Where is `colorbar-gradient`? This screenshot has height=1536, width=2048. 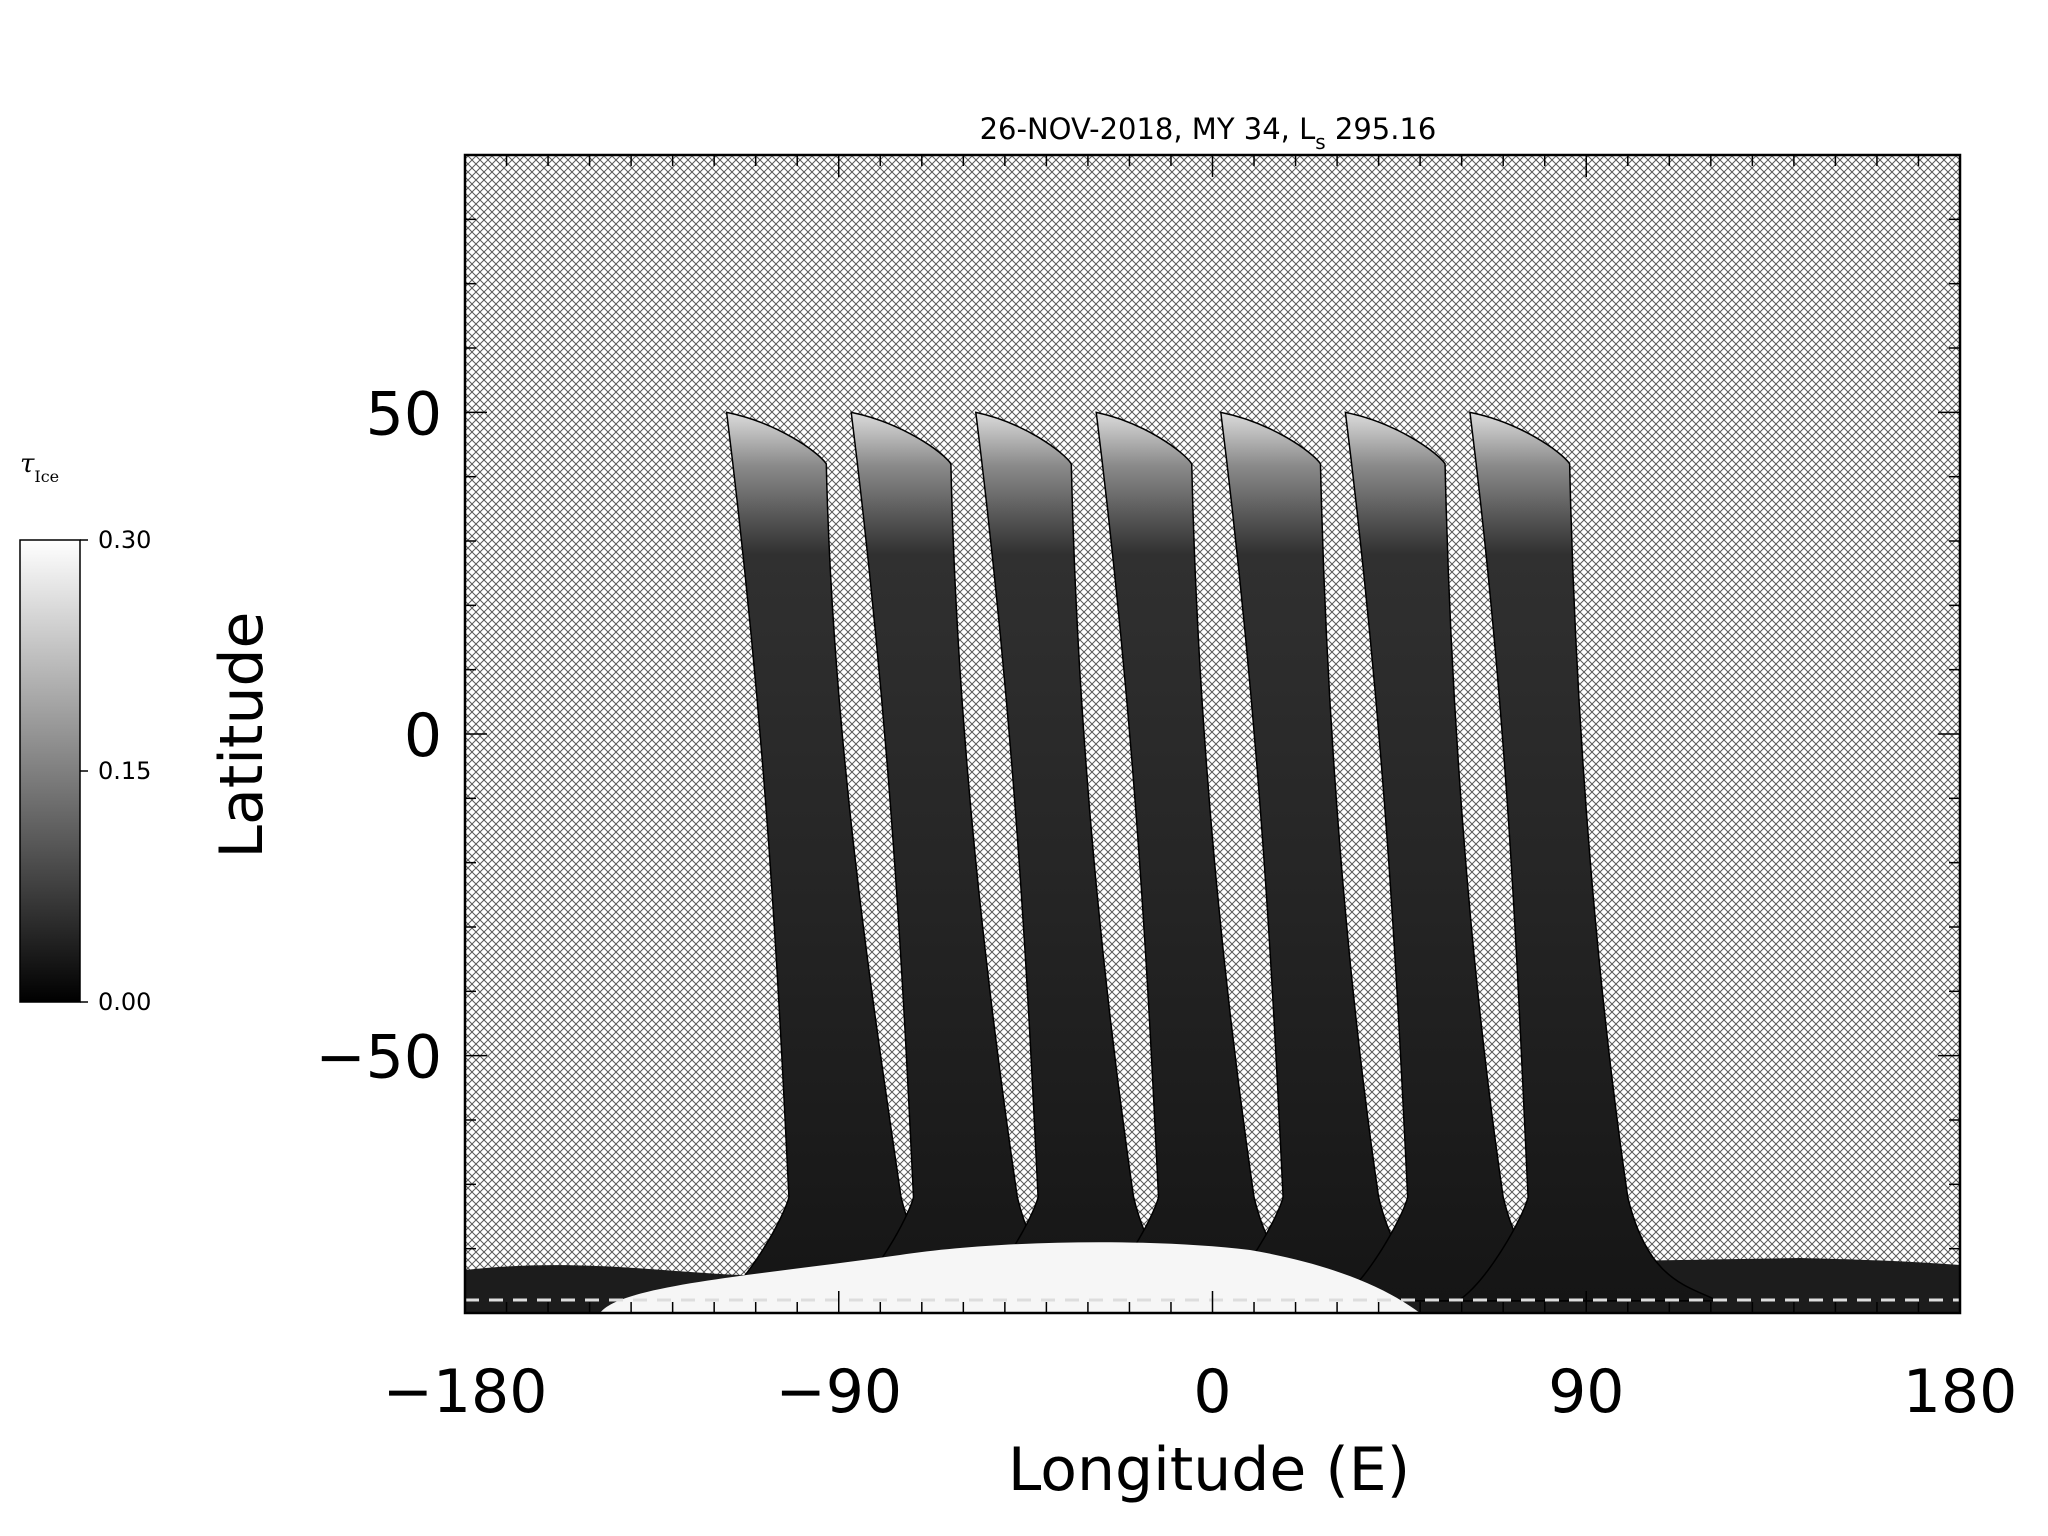 colorbar-gradient is located at coordinates (50, 771).